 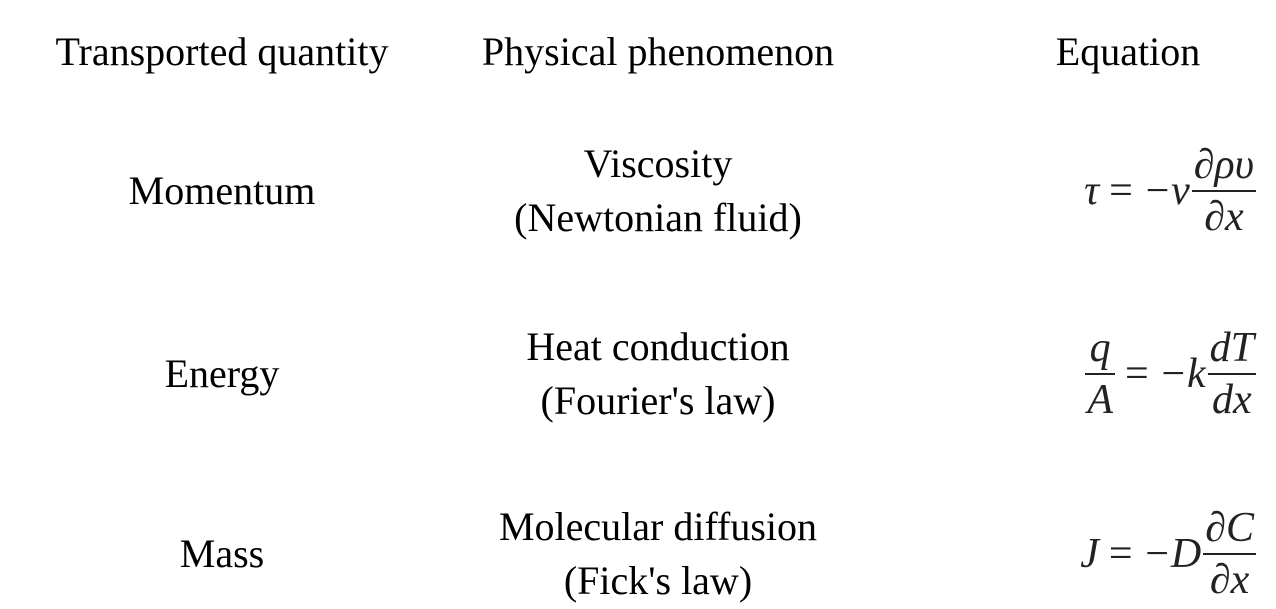 I want to click on quantity-cell: Momentum, so click(x=222, y=190).